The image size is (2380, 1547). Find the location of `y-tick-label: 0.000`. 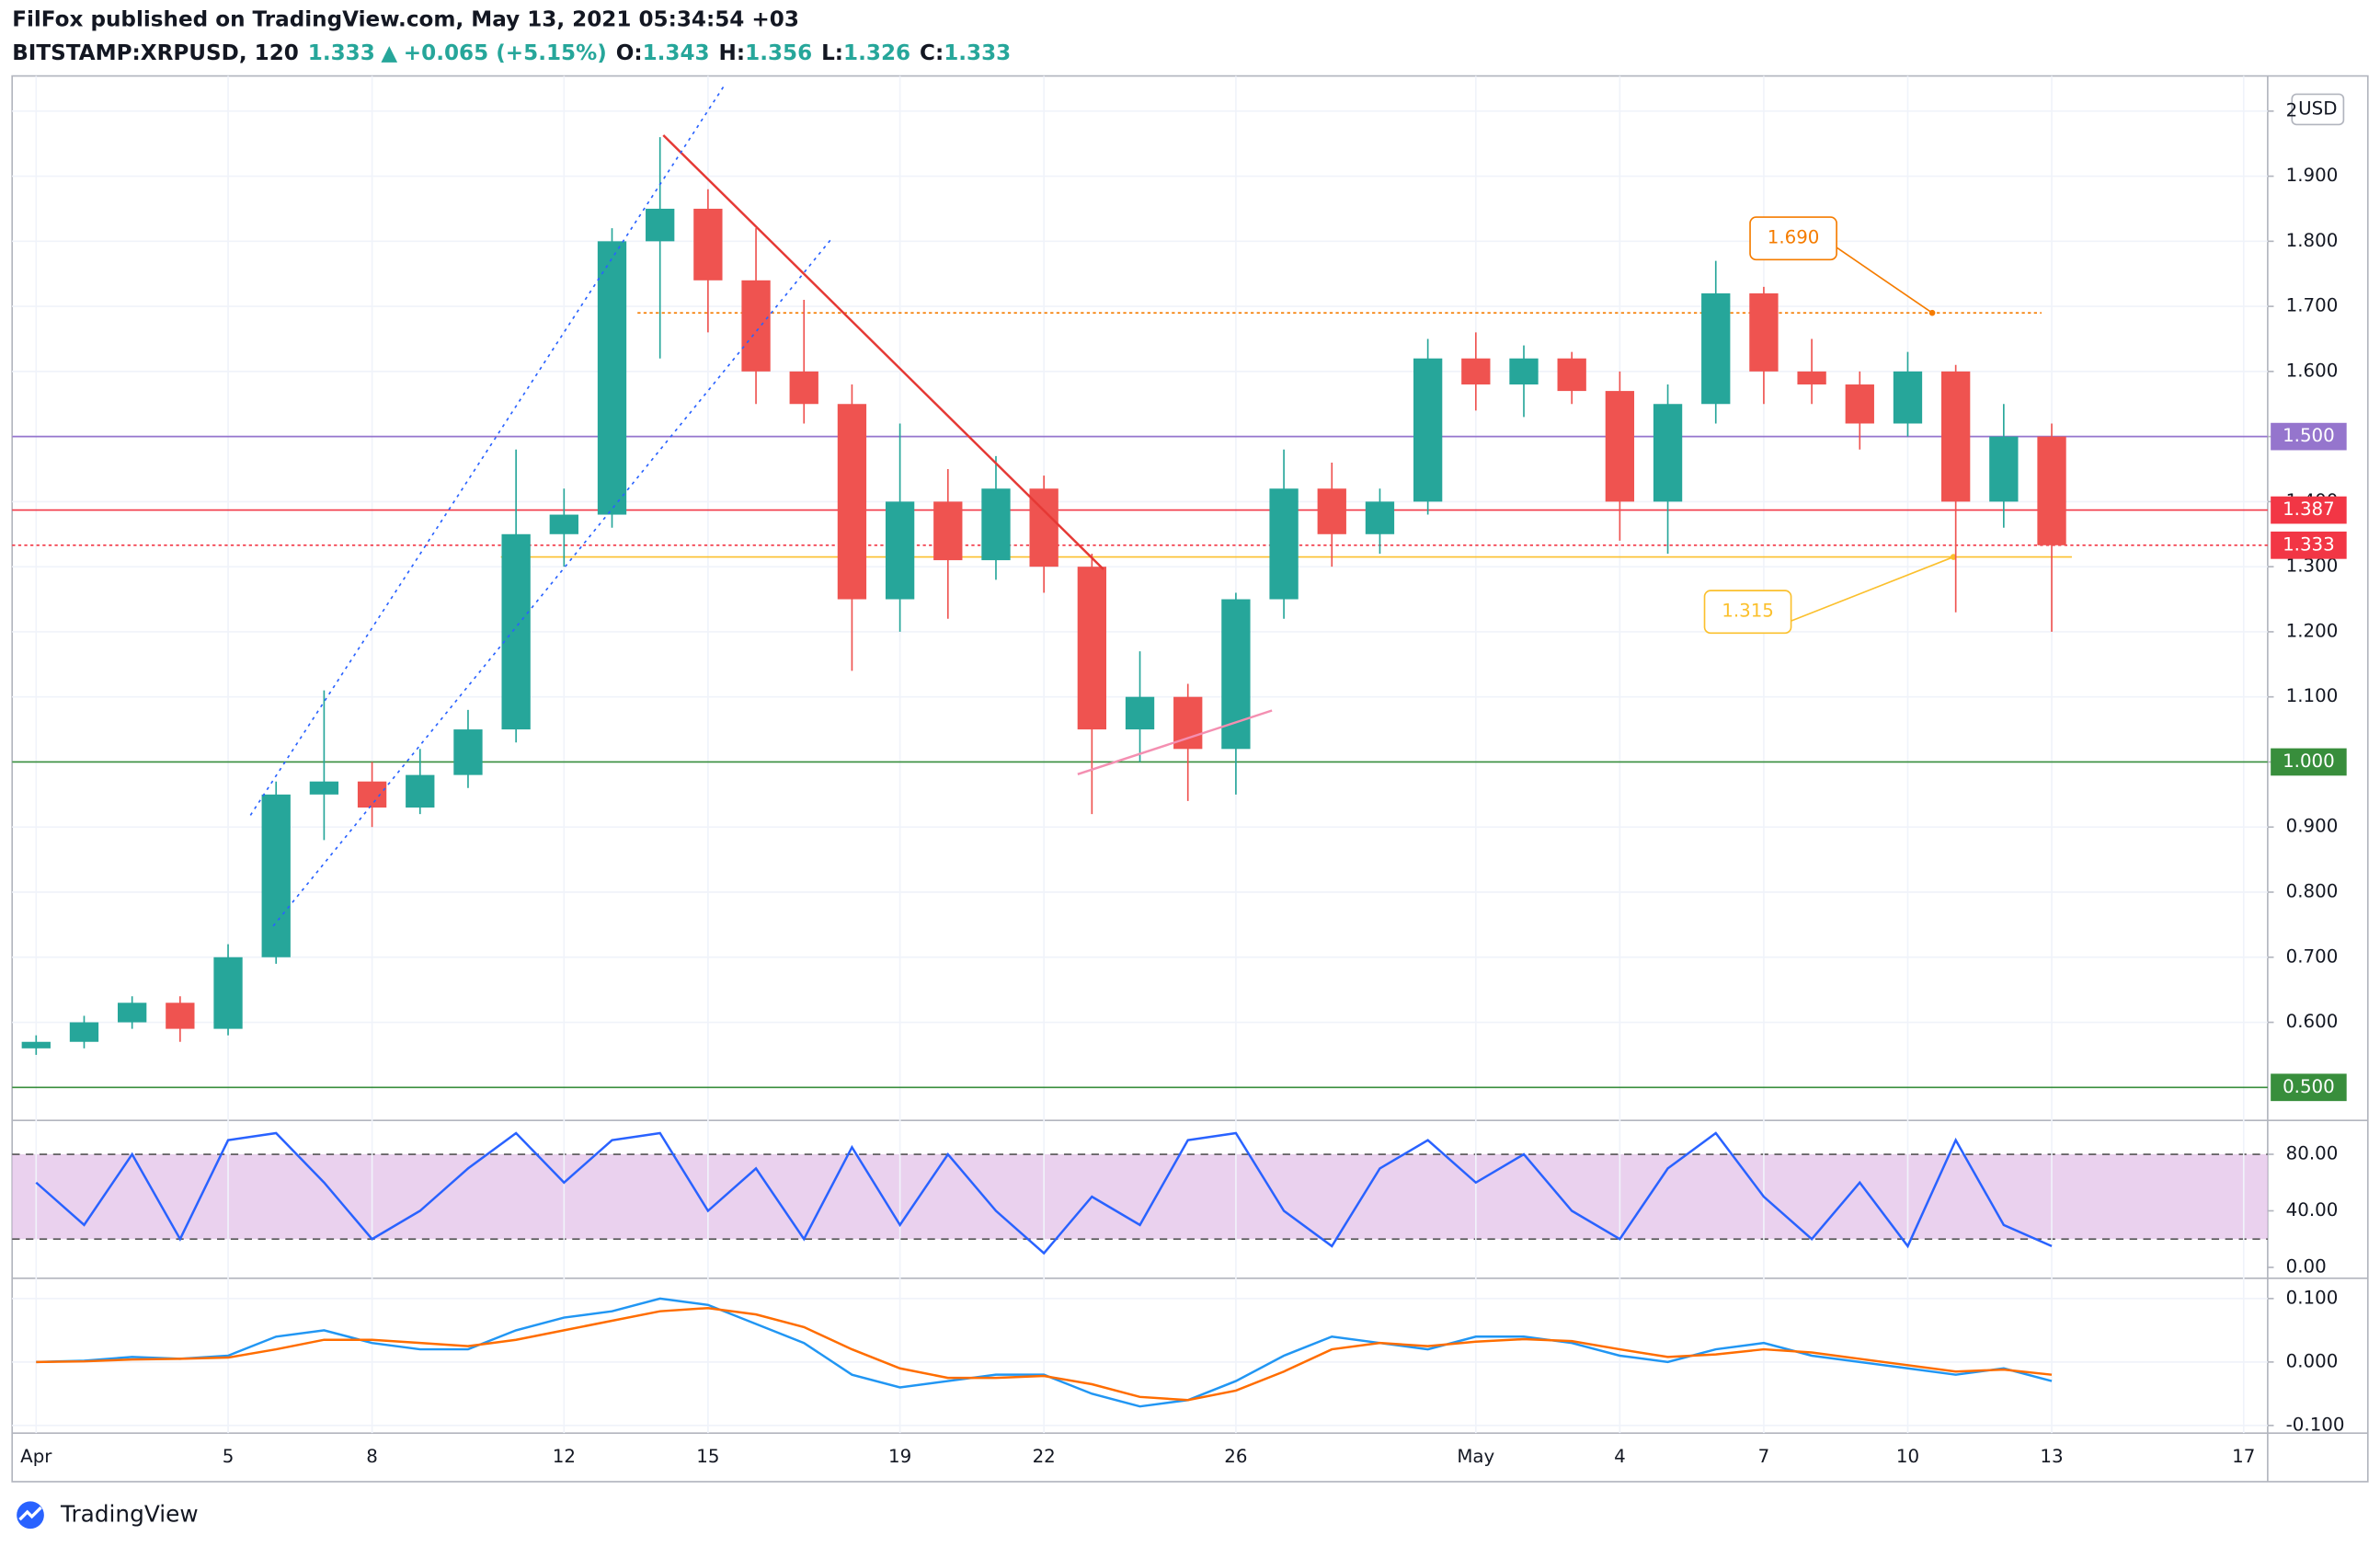

y-tick-label: 0.000 is located at coordinates (2312, 1360).